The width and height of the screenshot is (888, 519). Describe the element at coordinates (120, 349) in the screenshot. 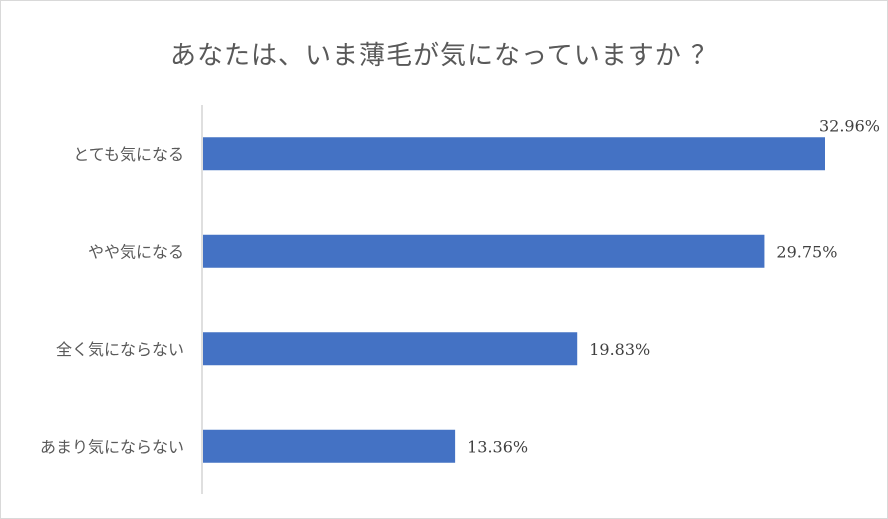

I see `category-label: 全く気にならない` at that location.